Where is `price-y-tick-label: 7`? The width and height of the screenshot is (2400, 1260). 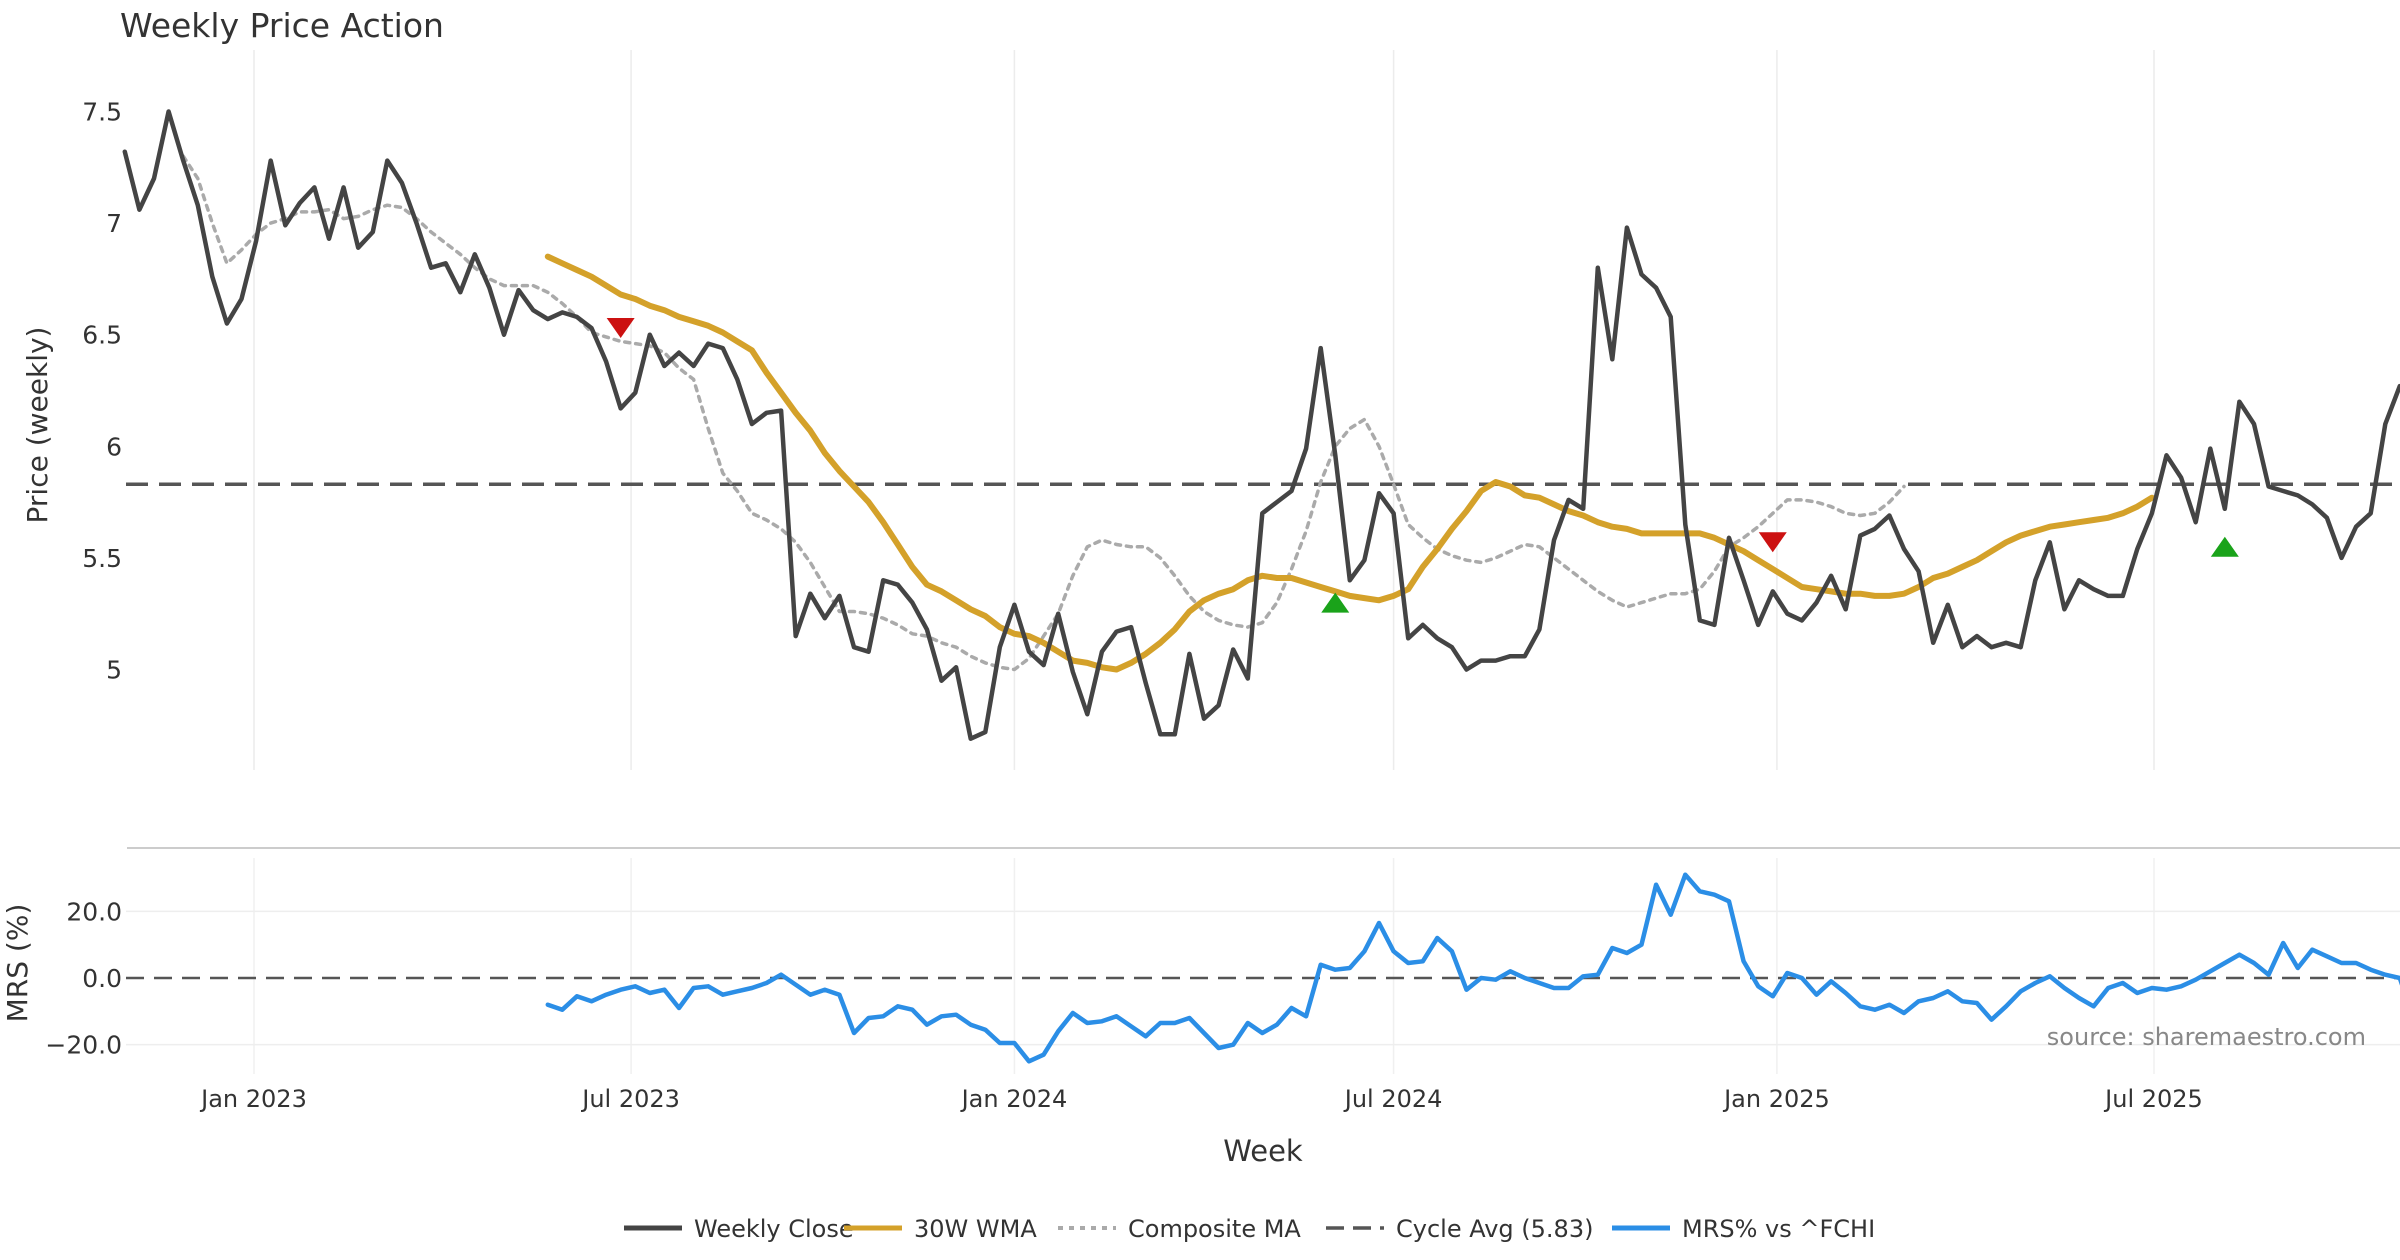 price-y-tick-label: 7 is located at coordinates (114, 223).